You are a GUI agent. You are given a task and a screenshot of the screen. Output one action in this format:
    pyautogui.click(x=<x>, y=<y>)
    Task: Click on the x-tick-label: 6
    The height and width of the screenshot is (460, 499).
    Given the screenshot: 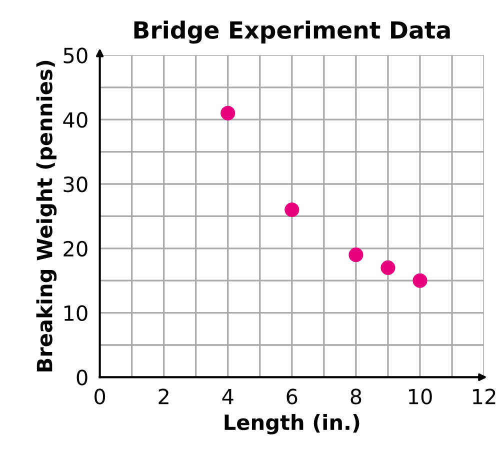 What is the action you would take?
    pyautogui.click(x=292, y=396)
    